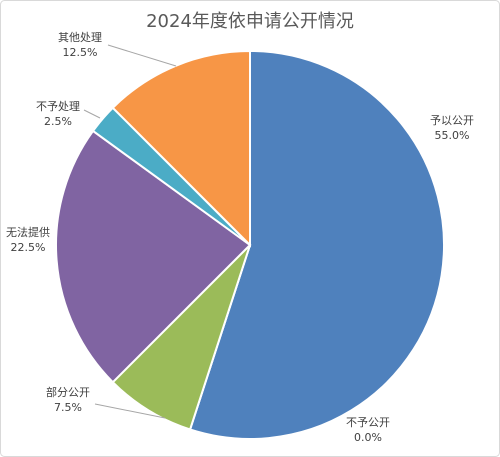  Describe the element at coordinates (368, 422) in the screenshot. I see `slice-label: 不予公开` at that location.